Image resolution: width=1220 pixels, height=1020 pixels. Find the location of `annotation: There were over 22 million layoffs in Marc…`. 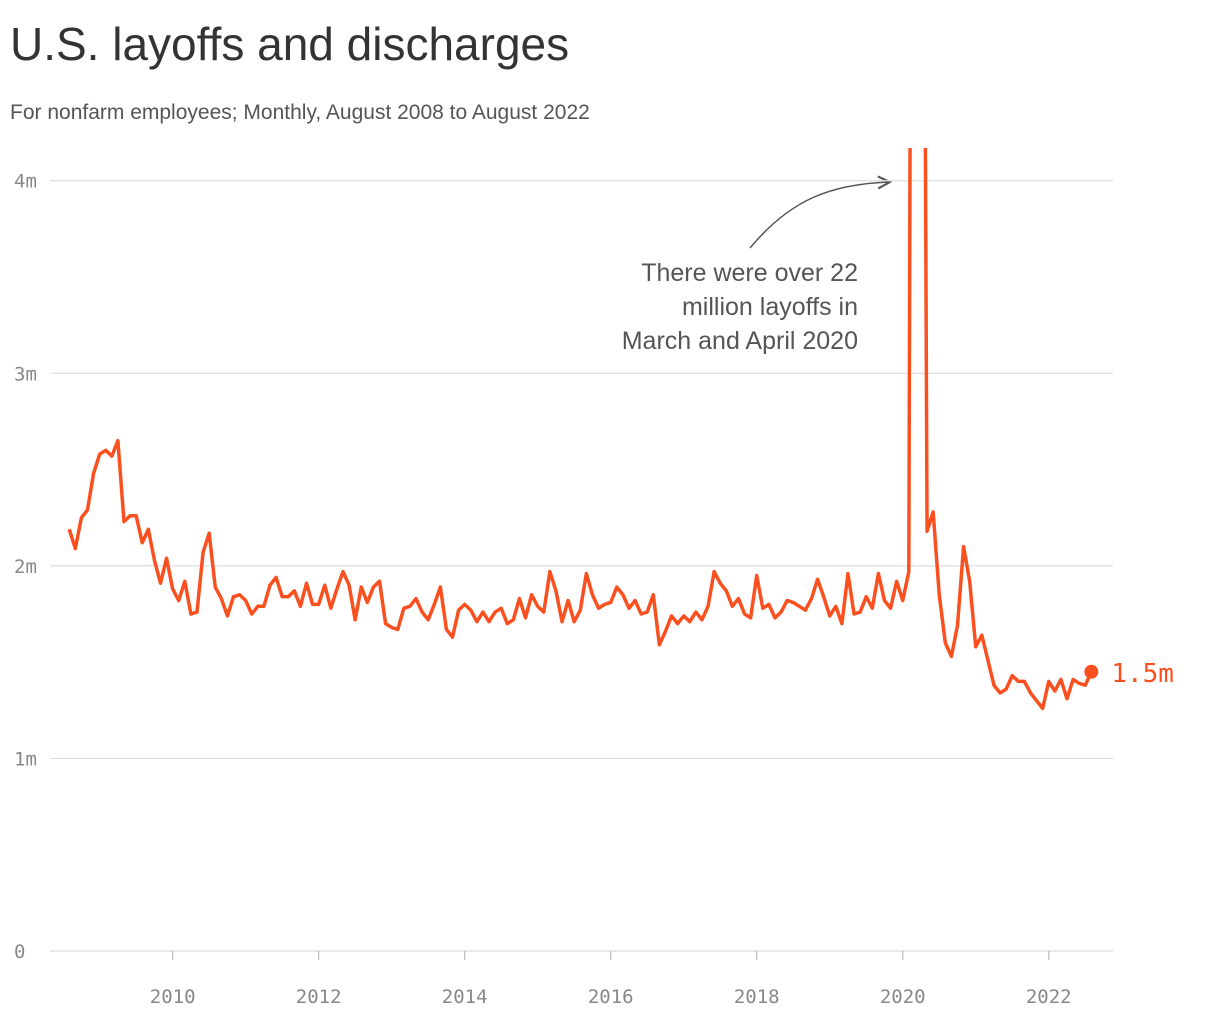

annotation: There were over 22 million layoffs in Marc… is located at coordinates (740, 307).